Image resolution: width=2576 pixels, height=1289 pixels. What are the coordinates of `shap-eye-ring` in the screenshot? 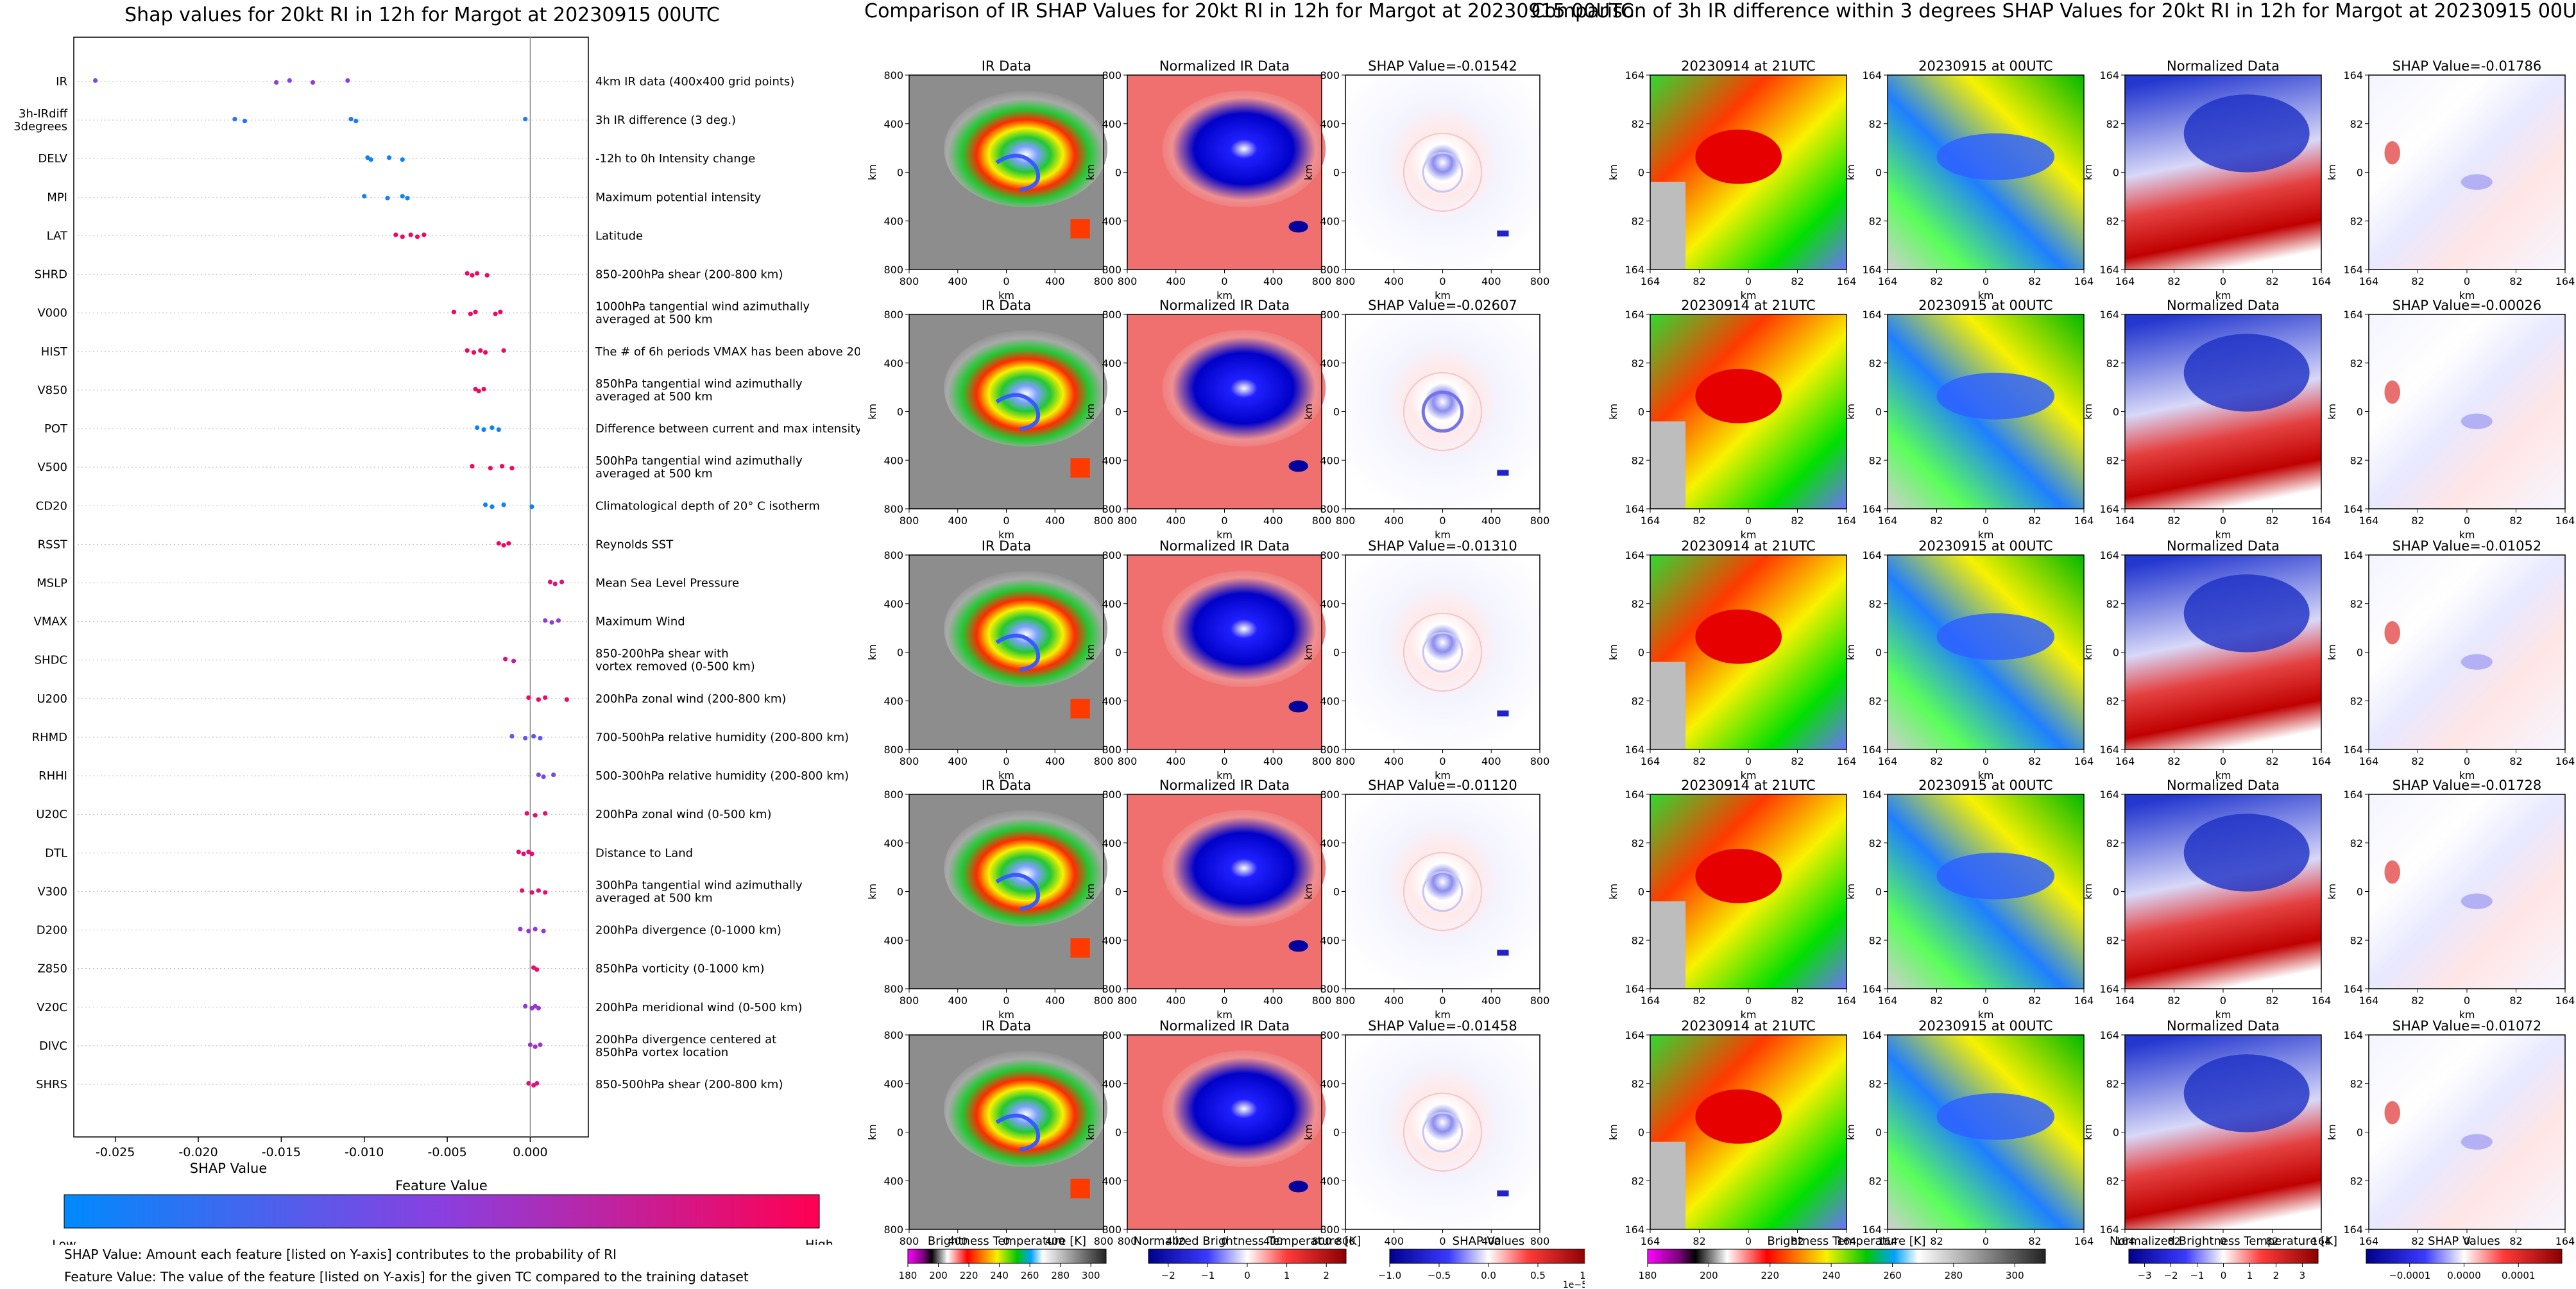 It's located at (1443, 1132).